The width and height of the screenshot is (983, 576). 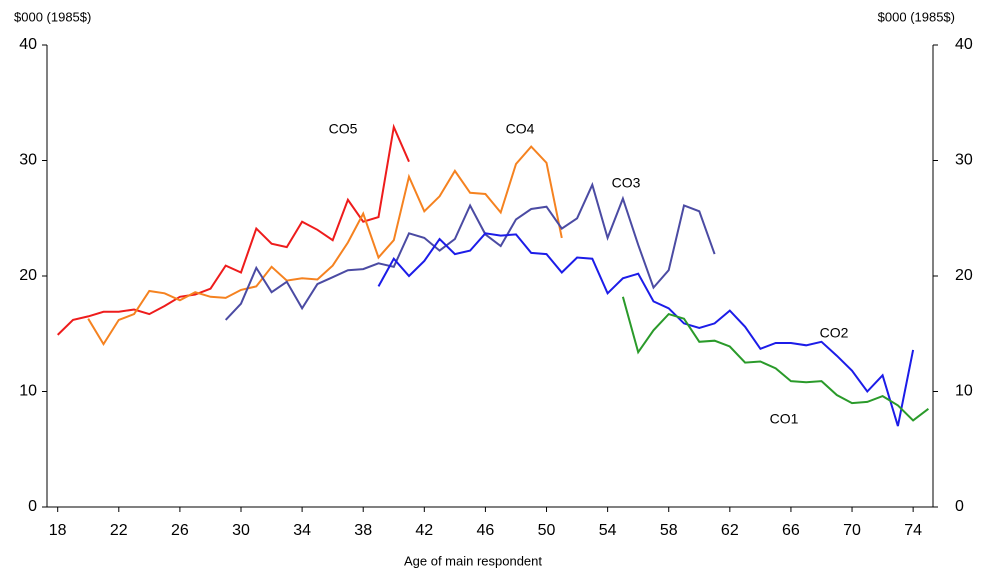 What do you see at coordinates (28, 391) in the screenshot?
I see `y-tick-label: 10` at bounding box center [28, 391].